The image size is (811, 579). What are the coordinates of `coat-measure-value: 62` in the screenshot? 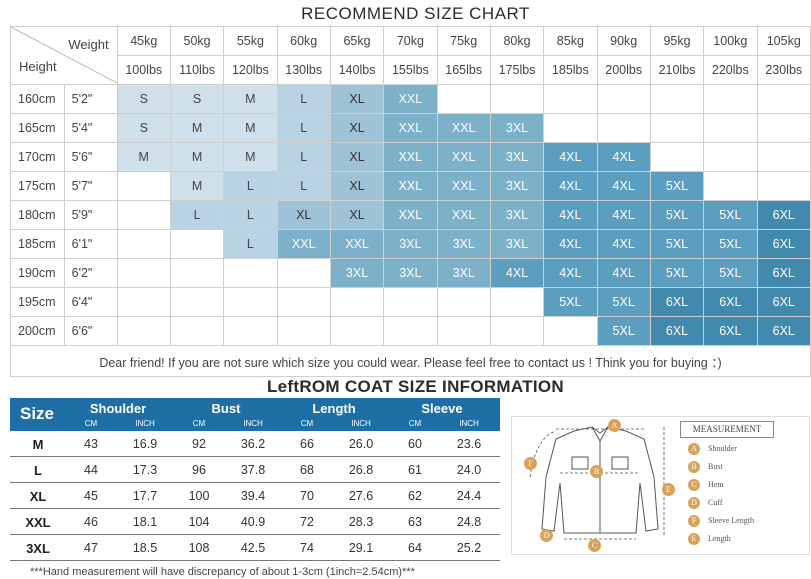 It's located at (415, 496).